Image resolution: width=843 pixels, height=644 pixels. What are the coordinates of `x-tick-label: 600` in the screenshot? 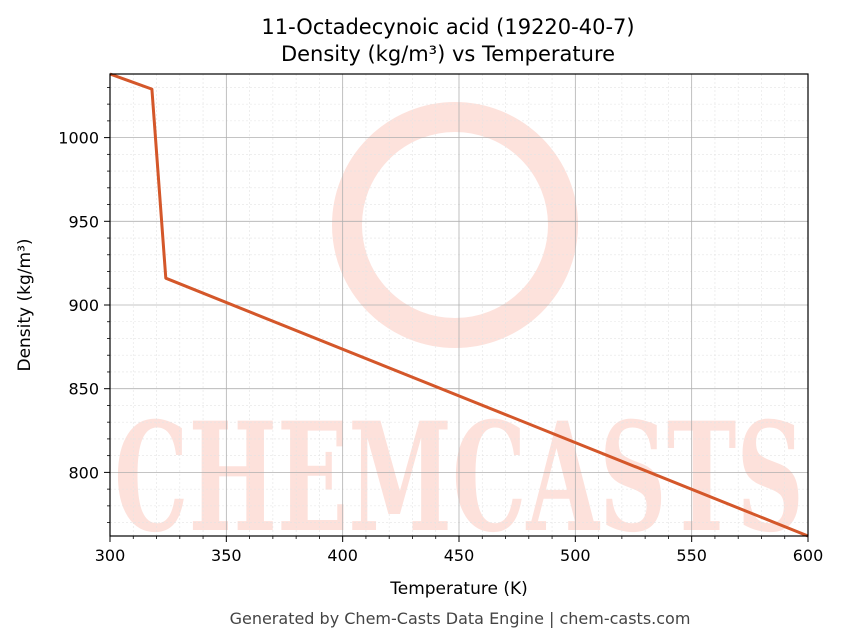 It's located at (808, 555).